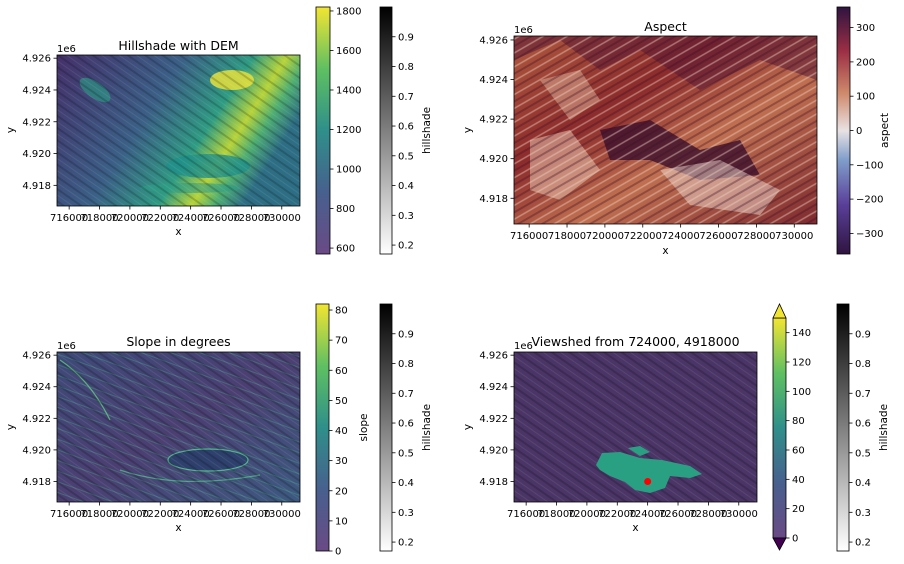  Describe the element at coordinates (406, 156) in the screenshot. I see `colorbar-tick-label: 0.5` at that location.